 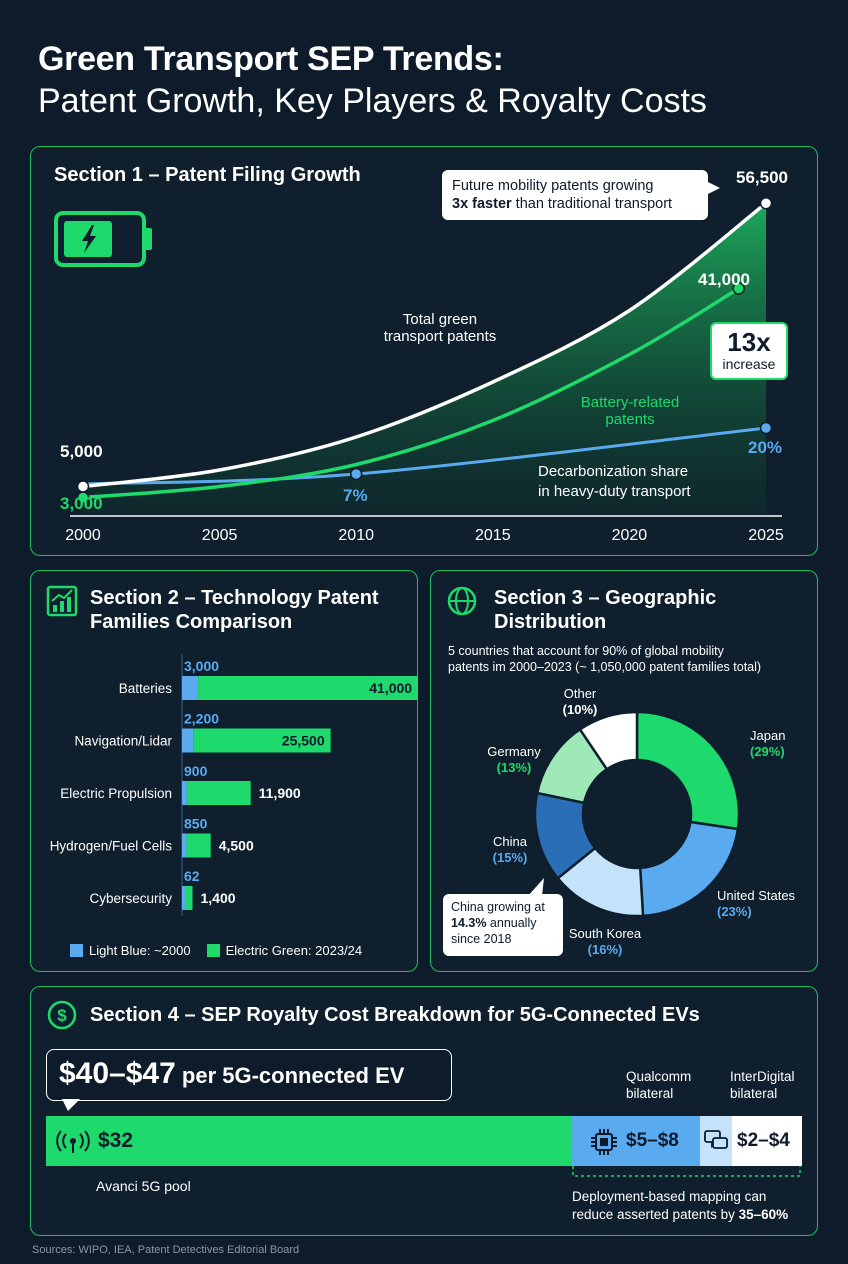 I want to click on section3-title: Section 3 – Geographic Distribution, so click(x=605, y=610).